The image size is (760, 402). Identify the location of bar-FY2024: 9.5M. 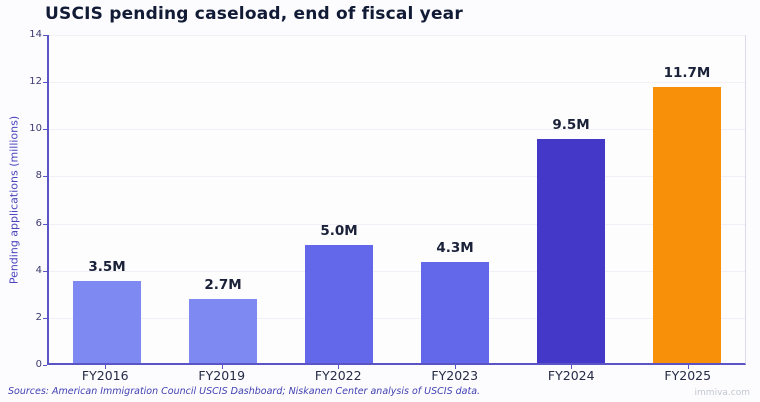
(571, 240).